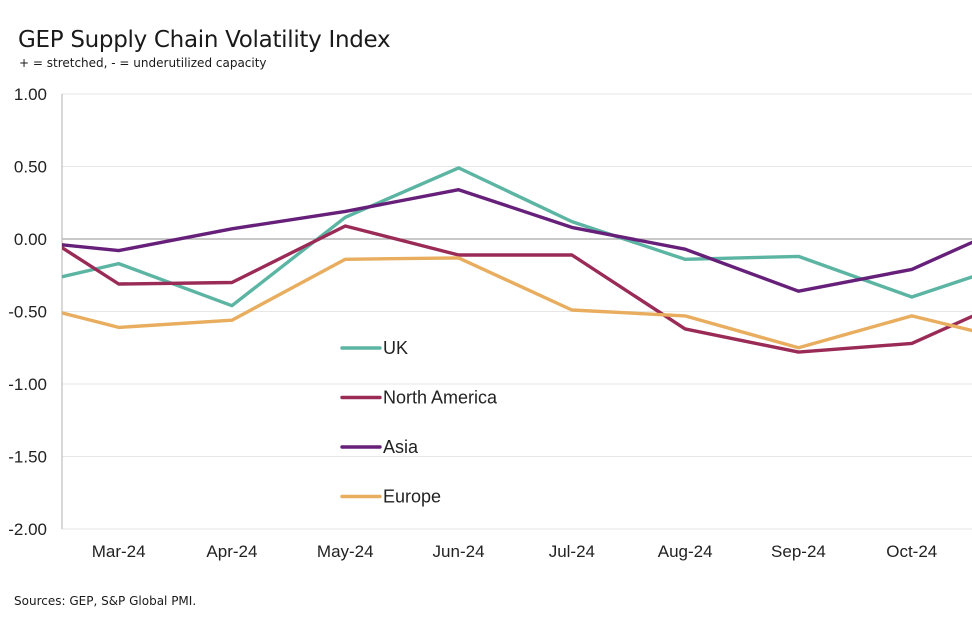 This screenshot has width=972, height=625. I want to click on legend-item-north-america: North America, so click(419, 398).